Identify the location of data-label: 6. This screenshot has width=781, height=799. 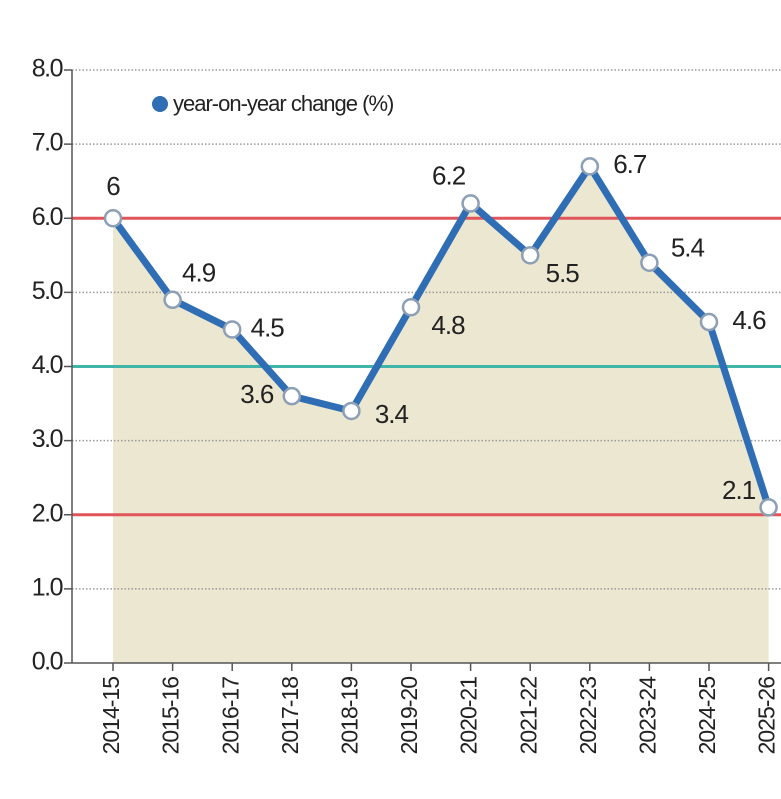
(113, 186).